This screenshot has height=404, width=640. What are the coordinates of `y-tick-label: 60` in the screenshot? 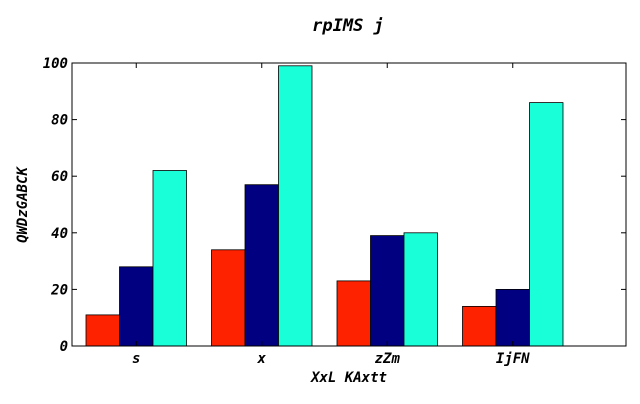 It's located at (59, 177).